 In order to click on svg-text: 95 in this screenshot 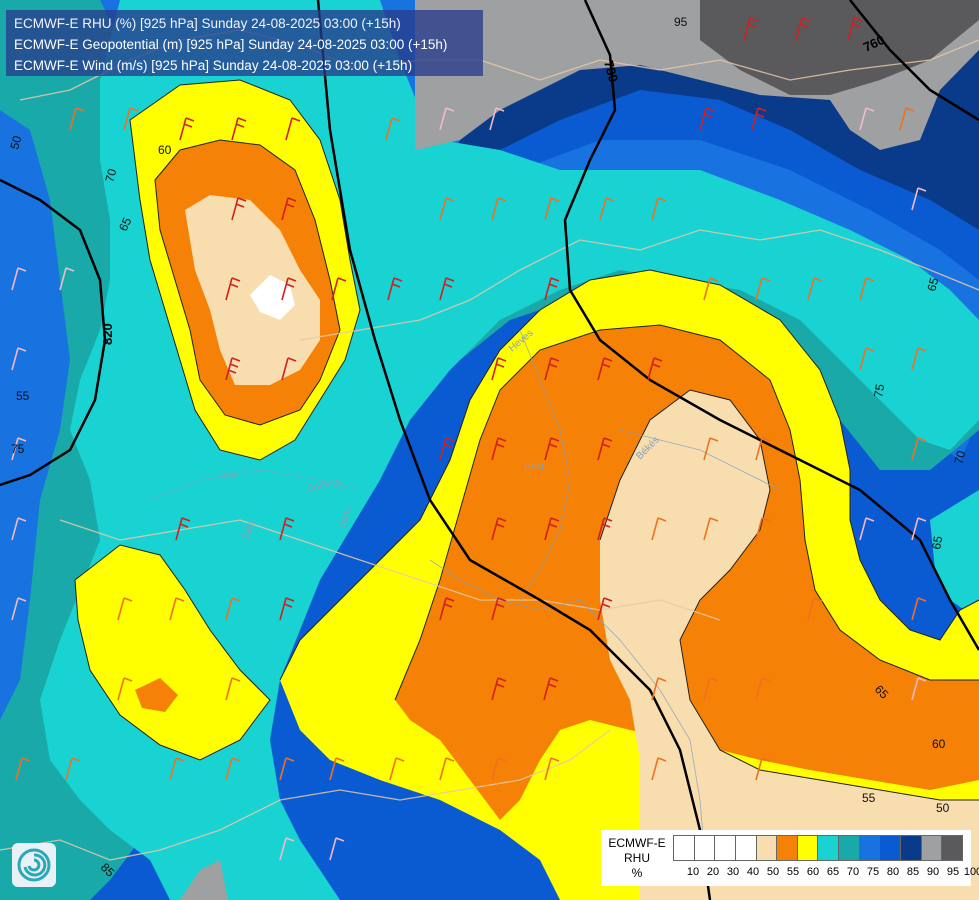, I will do `click(681, 22)`.